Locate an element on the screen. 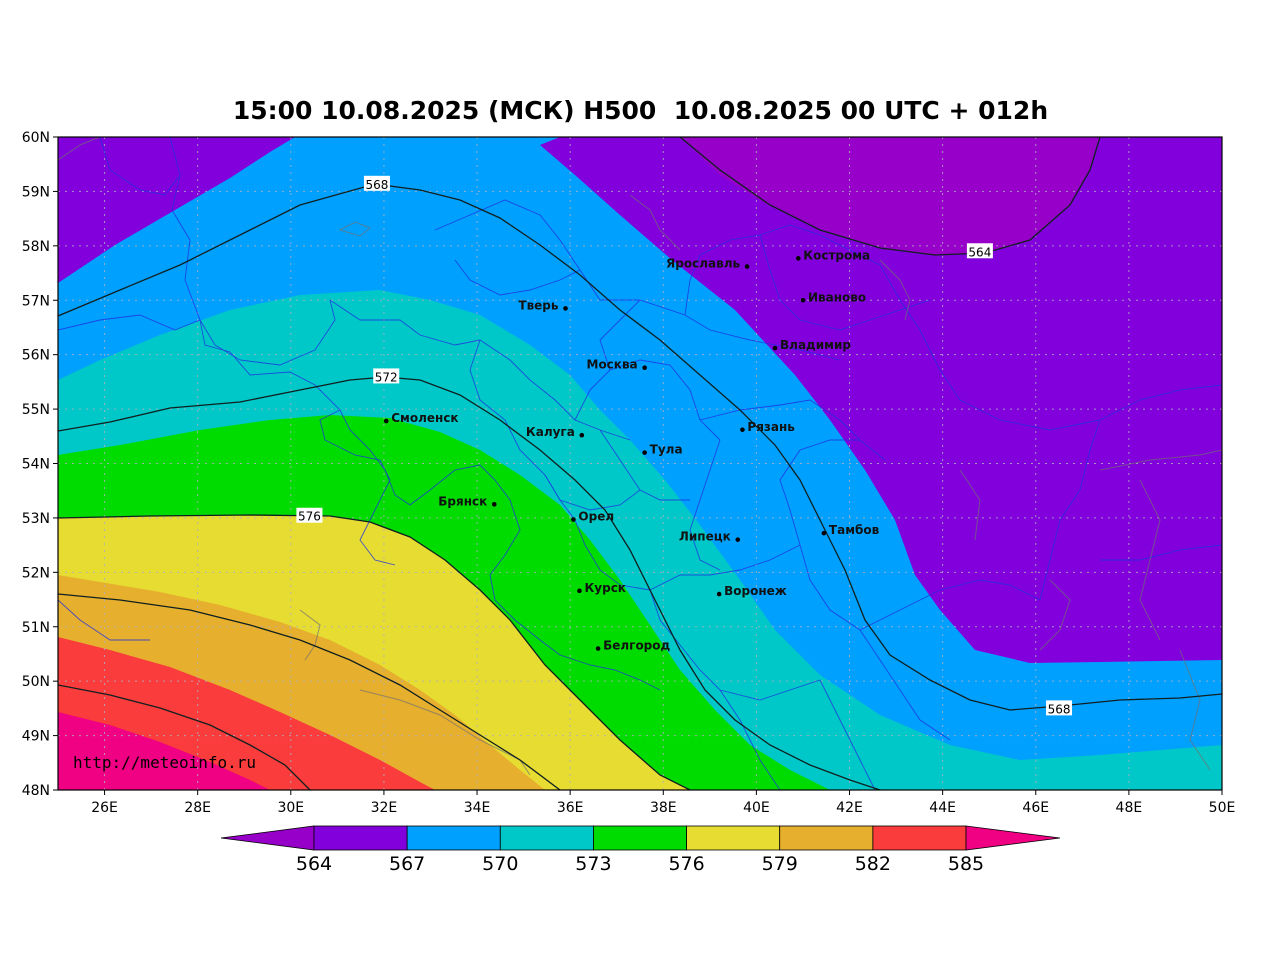 Image resolution: width=1281 pixels, height=963 pixels. lon-tick-label: 46E is located at coordinates (1035, 808).